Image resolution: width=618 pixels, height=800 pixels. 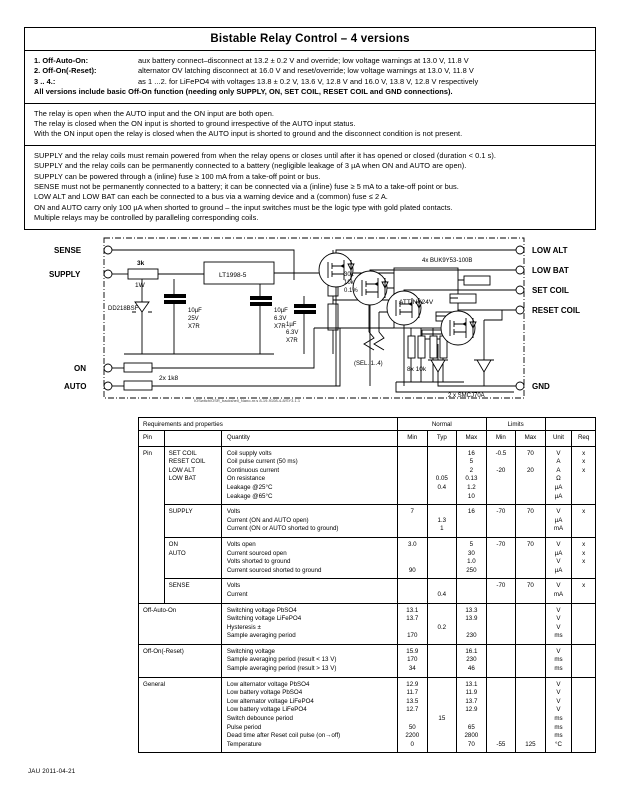 I want to click on row-max: 5 30 1.0 250, so click(x=471, y=558).